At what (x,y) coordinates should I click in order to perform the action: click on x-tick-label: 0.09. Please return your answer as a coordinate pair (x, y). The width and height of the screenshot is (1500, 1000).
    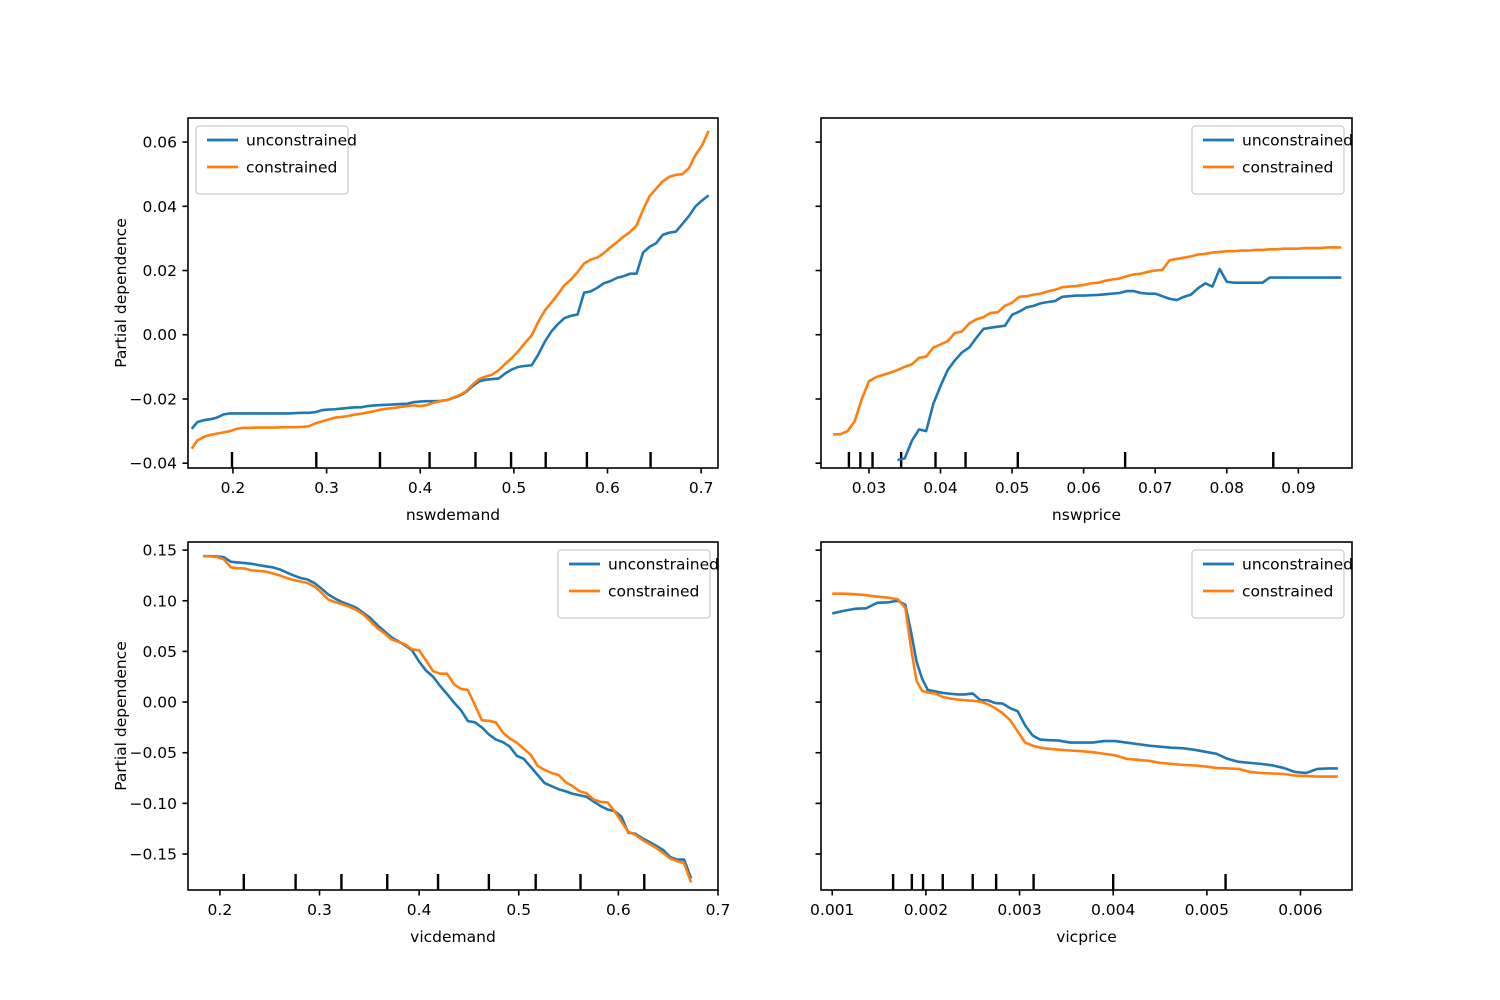
    Looking at the image, I should click on (1298, 488).